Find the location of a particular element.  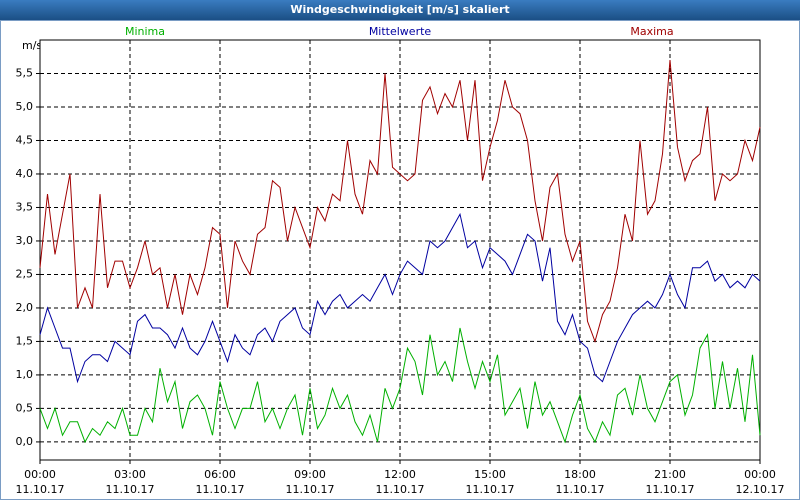

y-axis-label: m/s is located at coordinates (32, 45).